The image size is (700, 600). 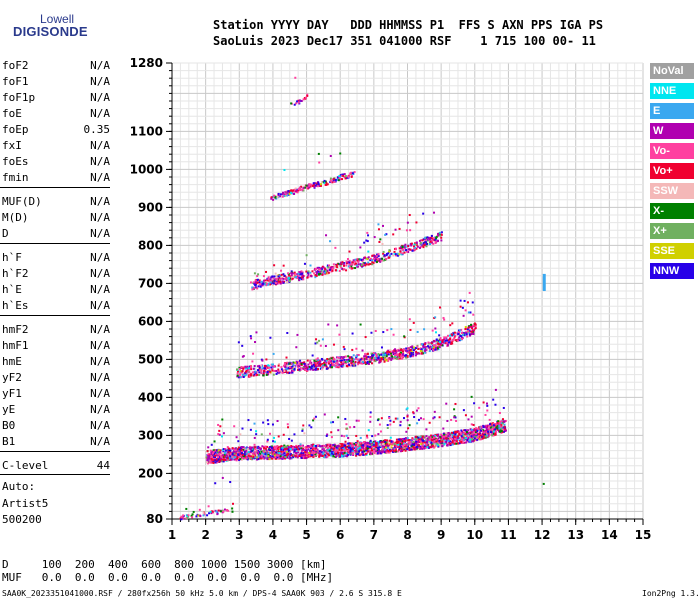 What do you see at coordinates (672, 171) in the screenshot?
I see `legend-item: Vo+` at bounding box center [672, 171].